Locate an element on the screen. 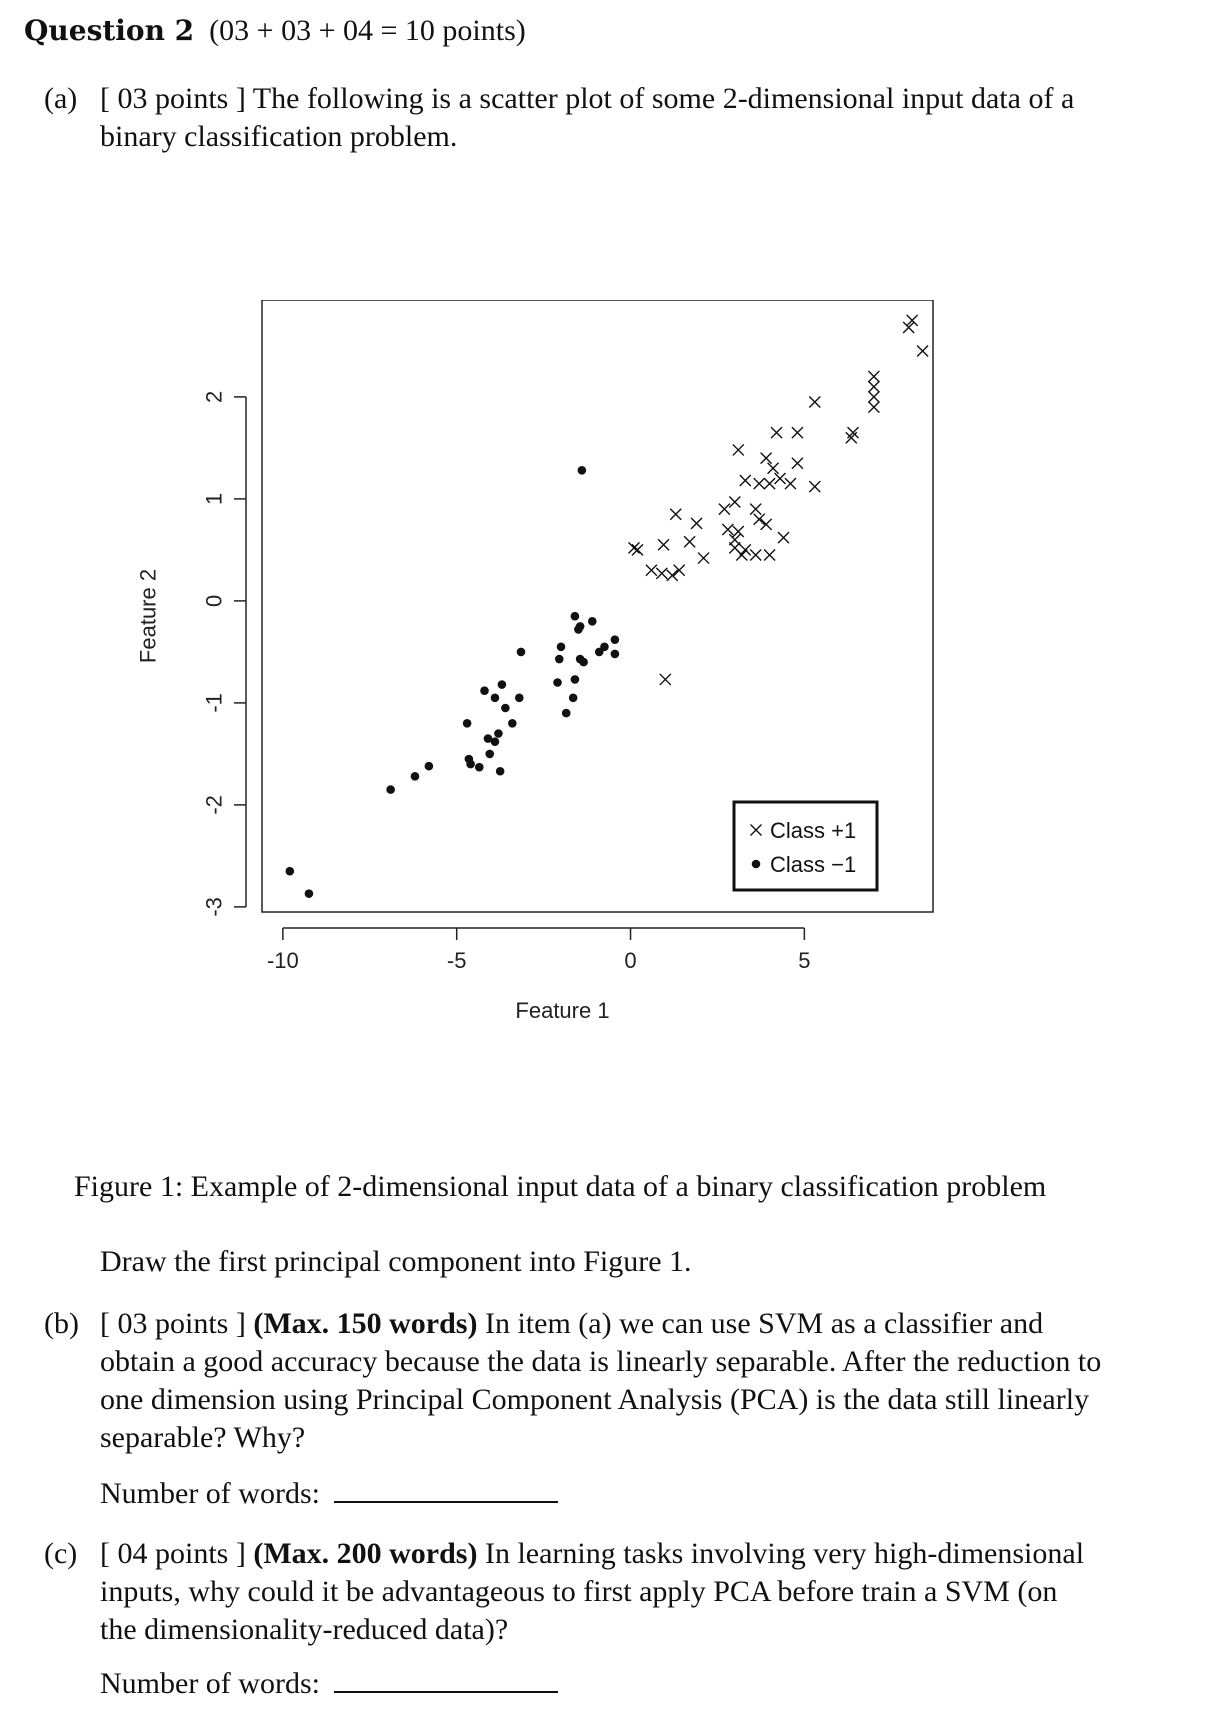 This screenshot has height=1720, width=1232. legend-marker-dot is located at coordinates (756, 864).